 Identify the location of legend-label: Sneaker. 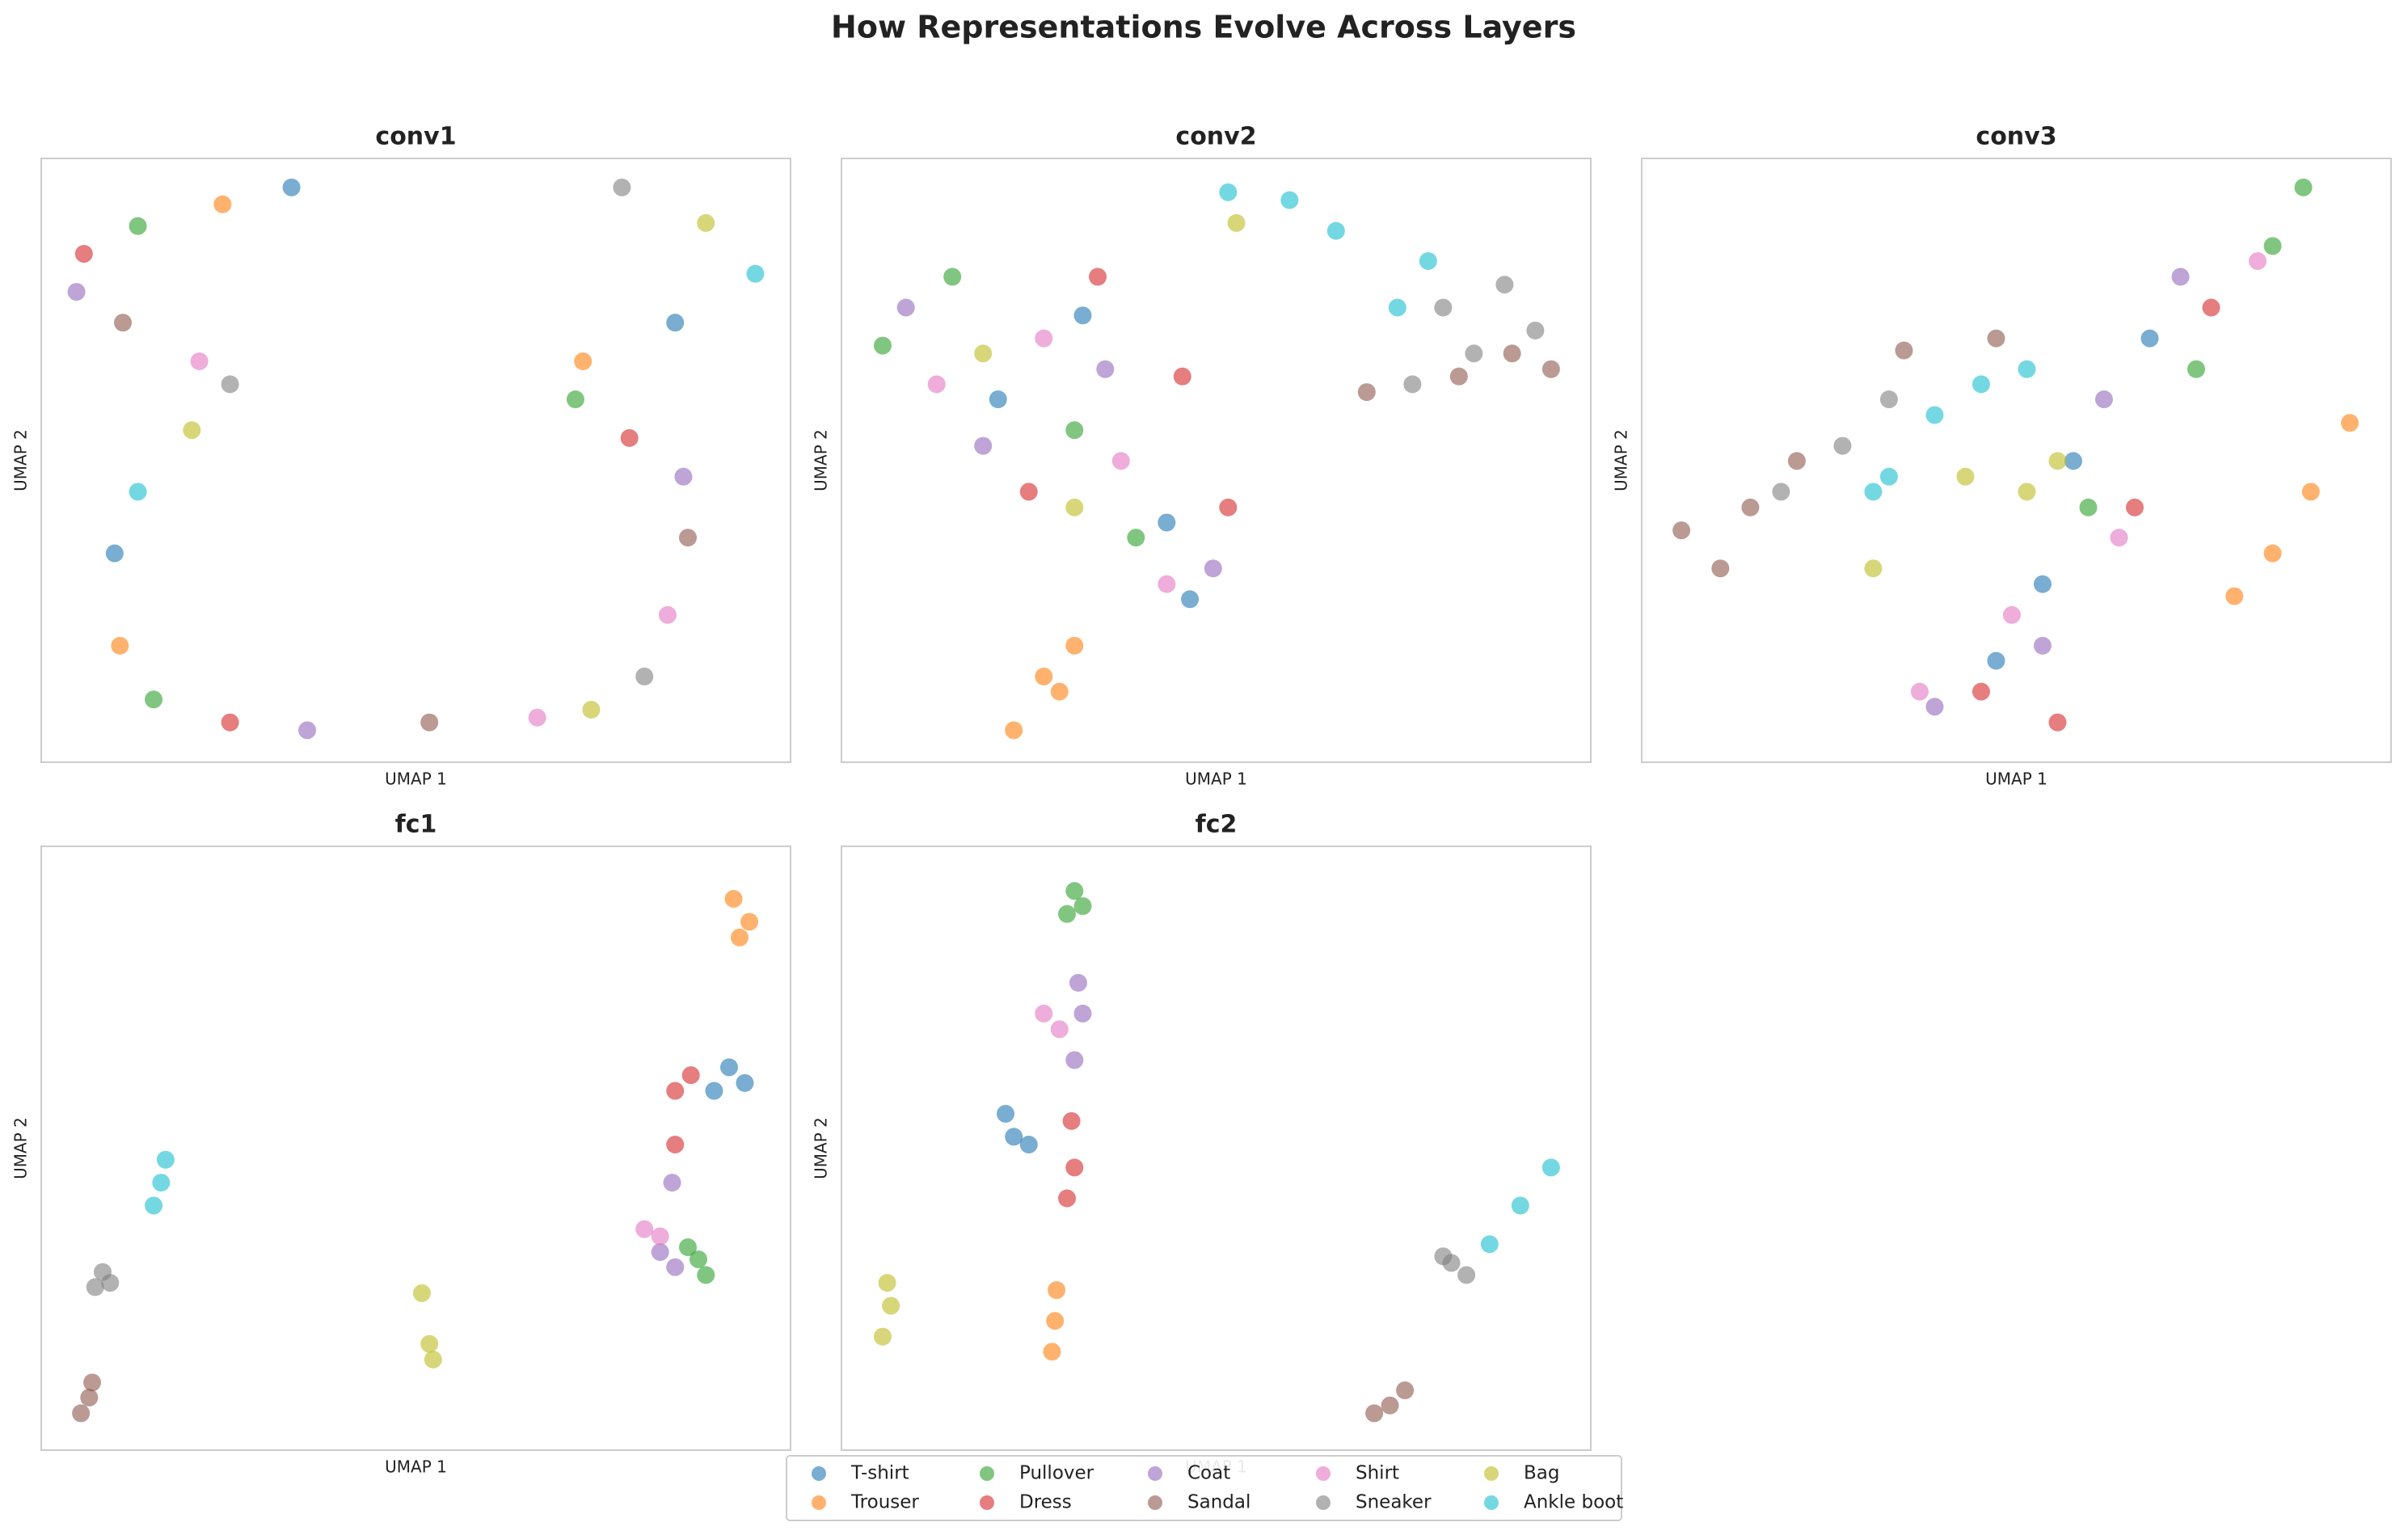
(1394, 1503).